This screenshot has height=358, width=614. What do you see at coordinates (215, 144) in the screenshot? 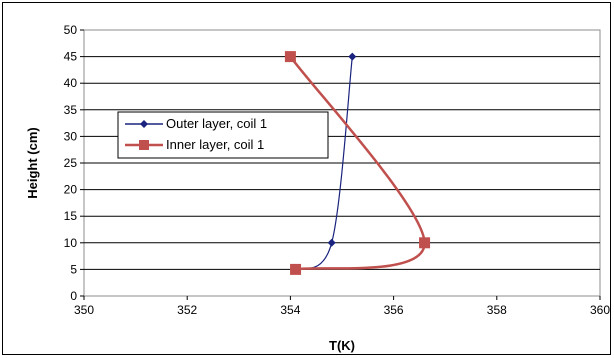
I see `legend-label-inner: Inner layer, coil 1` at bounding box center [215, 144].